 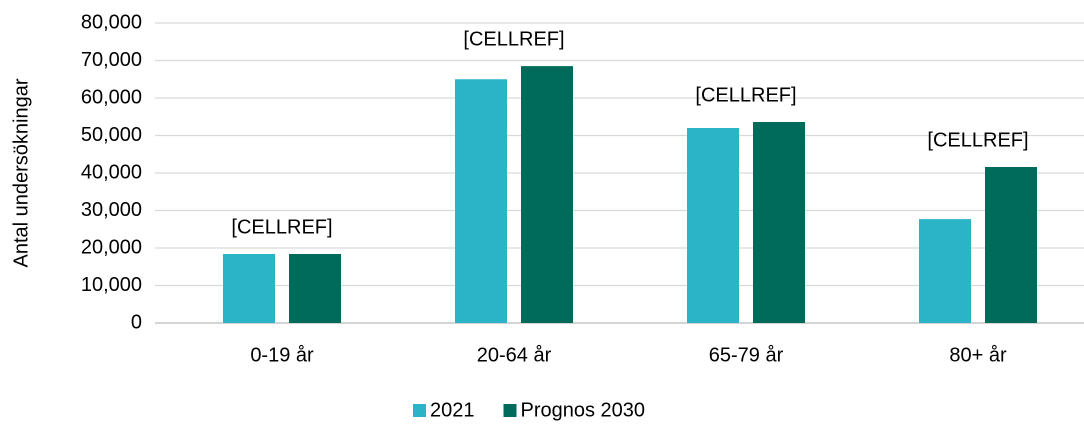 I want to click on y-tick-label: 30,000, so click(x=111, y=210).